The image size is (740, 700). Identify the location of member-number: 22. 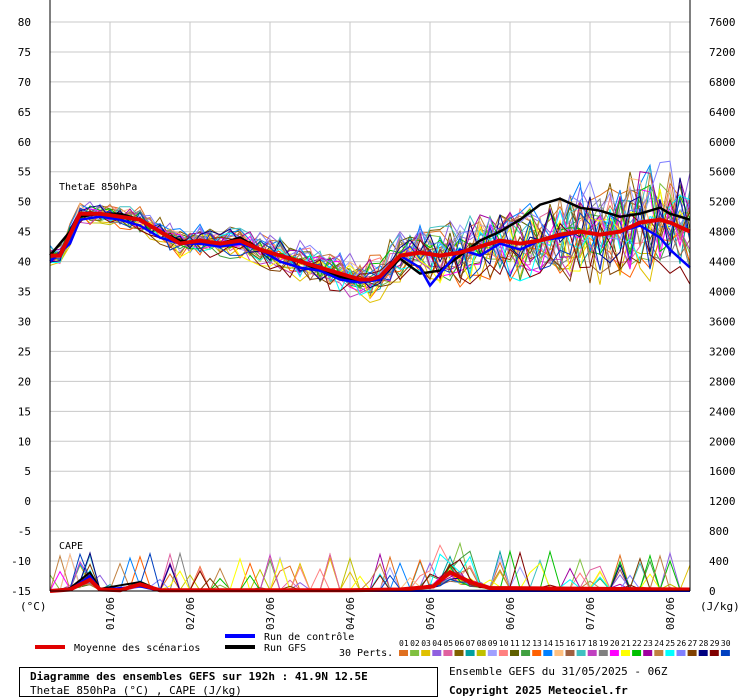
(637, 643).